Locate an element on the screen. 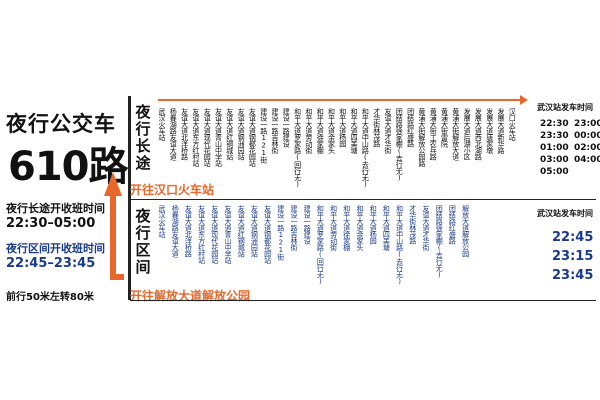  stop-name: 黄浦大街解放公园路 is located at coordinates (421, 137).